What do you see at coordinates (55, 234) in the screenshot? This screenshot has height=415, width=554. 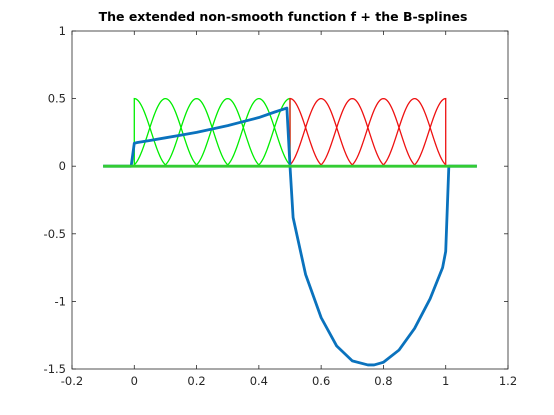 I see `y-tick-label: -0.5` at bounding box center [55, 234].